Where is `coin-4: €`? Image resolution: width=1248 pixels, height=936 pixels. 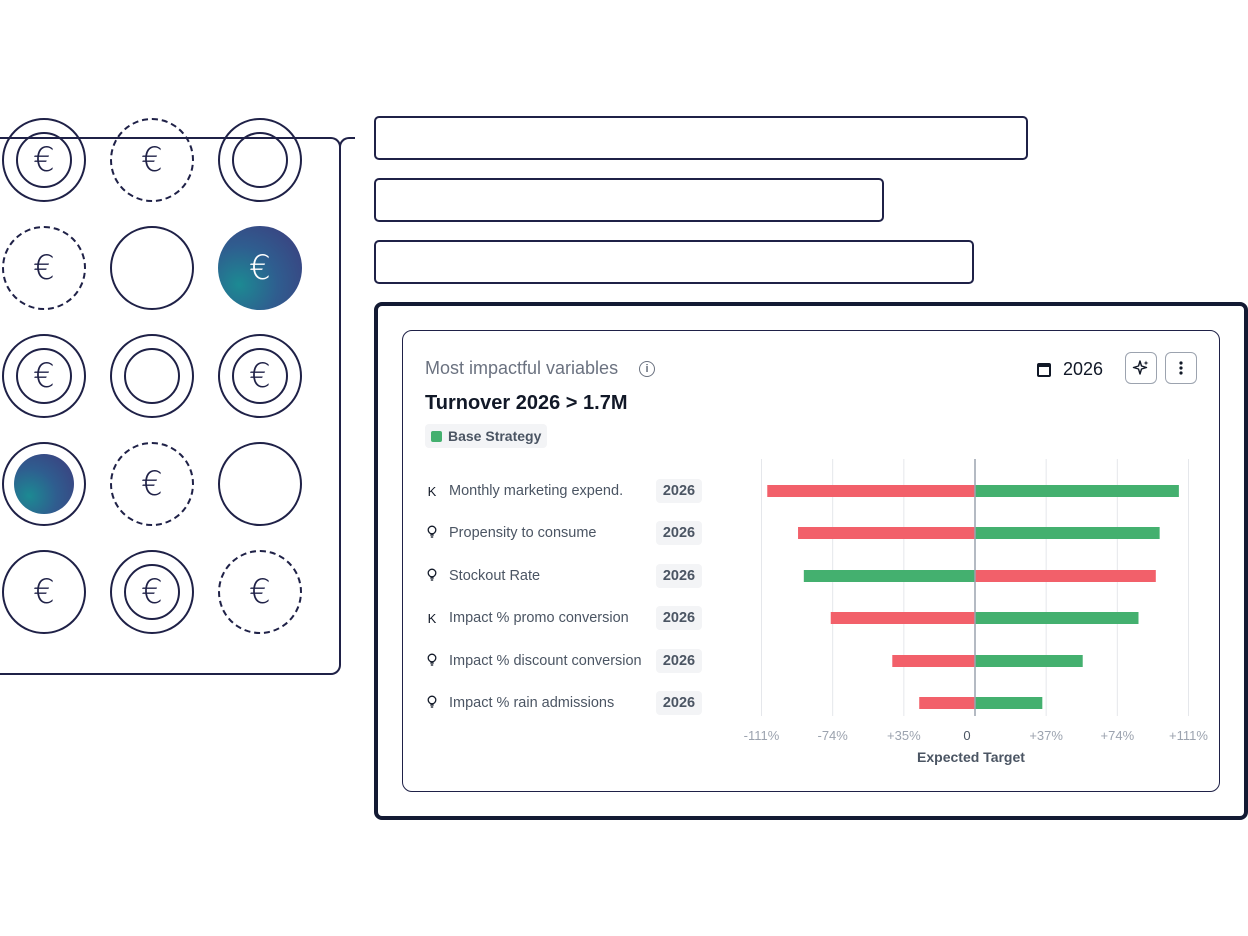
coin-4: € is located at coordinates (44, 268).